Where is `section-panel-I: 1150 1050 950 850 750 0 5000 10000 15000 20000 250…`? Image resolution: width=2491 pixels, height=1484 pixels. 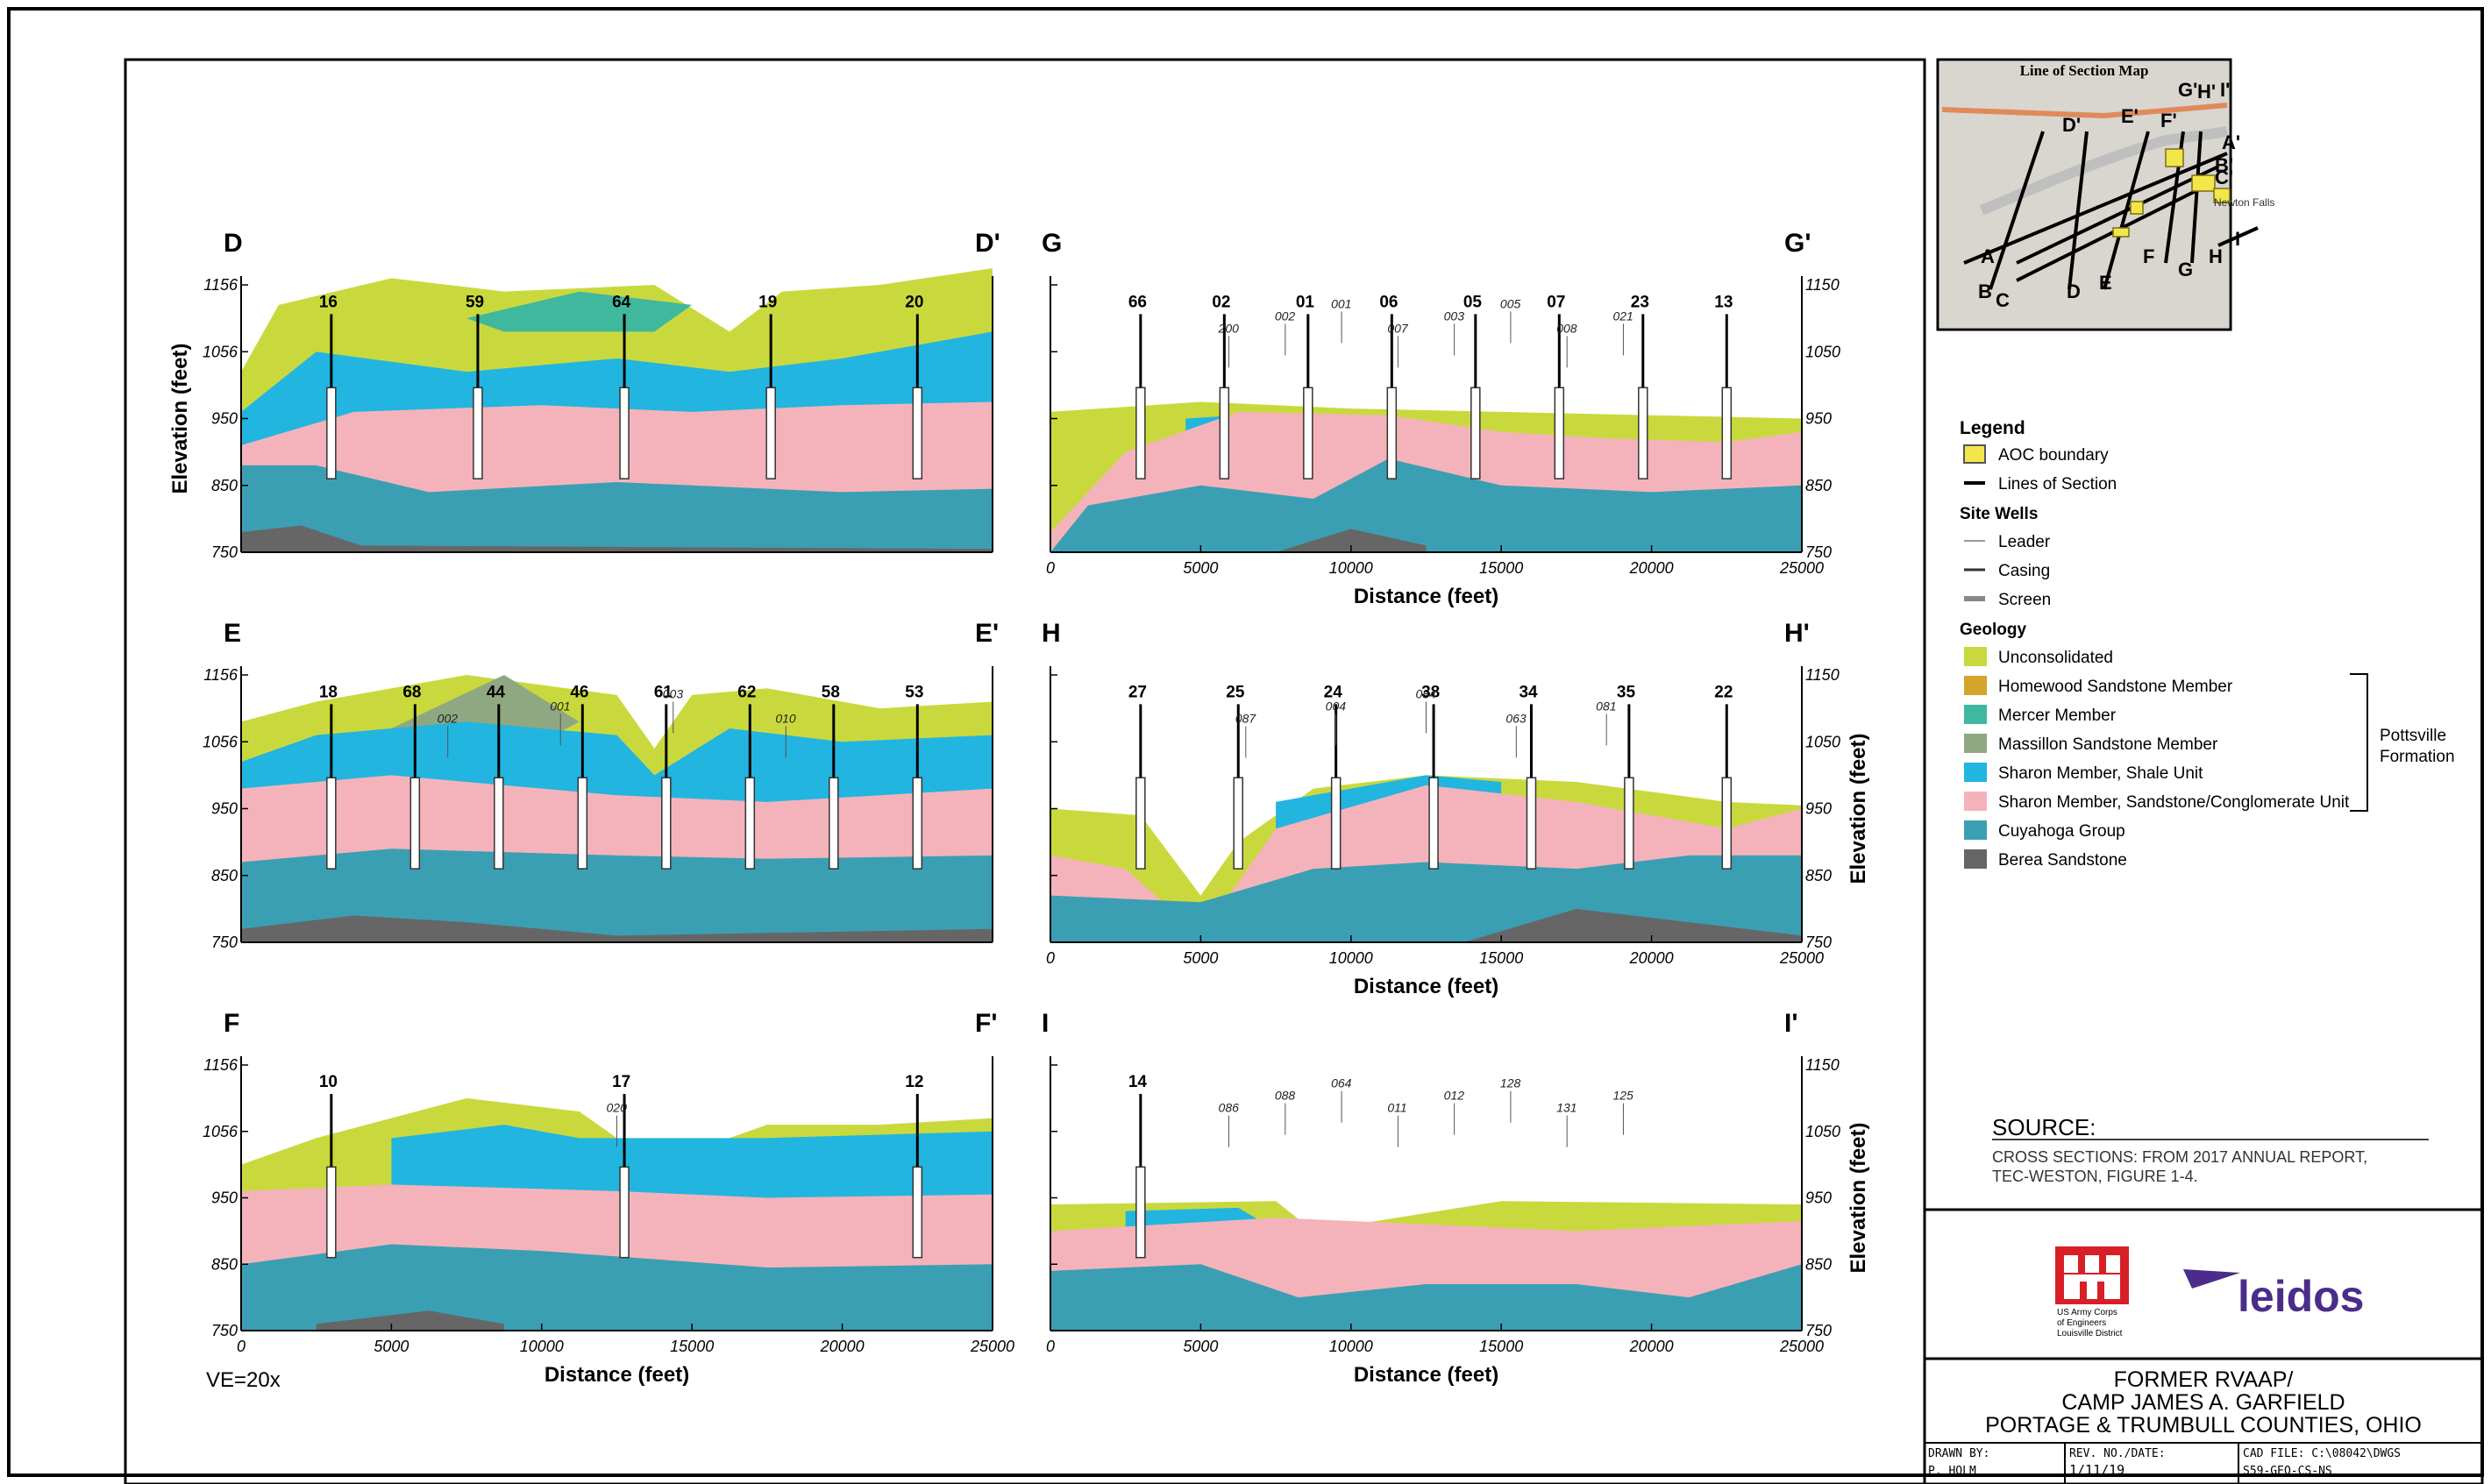 section-panel-I: 1150 1050 950 850 750 0 5000 10000 15000 20000 250… is located at coordinates (1456, 1198).